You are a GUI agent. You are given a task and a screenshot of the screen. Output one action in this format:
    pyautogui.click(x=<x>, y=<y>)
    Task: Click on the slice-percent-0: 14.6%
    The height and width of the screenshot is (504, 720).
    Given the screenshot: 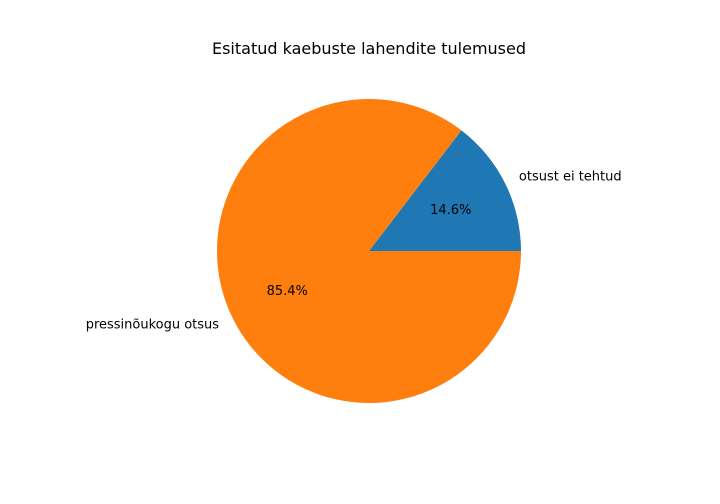 What is the action you would take?
    pyautogui.click(x=450, y=210)
    